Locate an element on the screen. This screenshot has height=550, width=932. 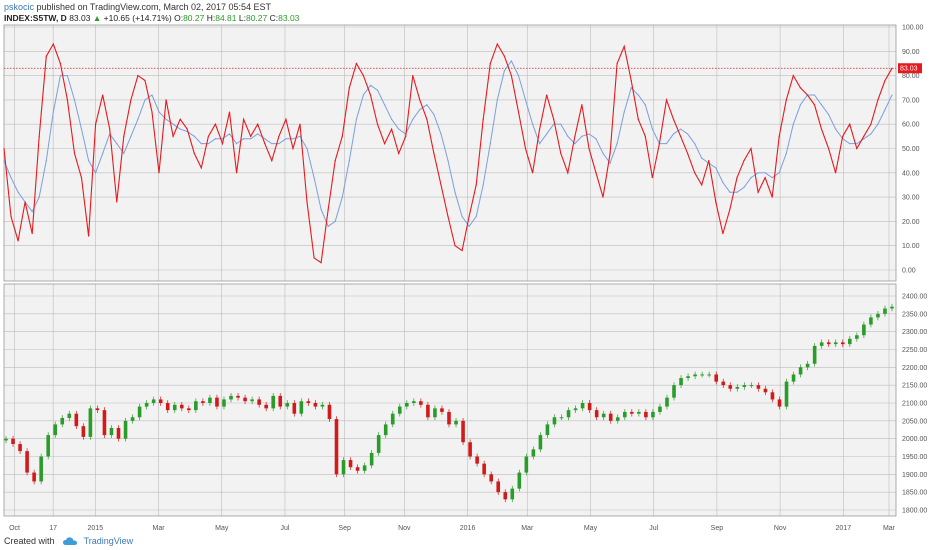
close-label: C: is located at coordinates (274, 18).